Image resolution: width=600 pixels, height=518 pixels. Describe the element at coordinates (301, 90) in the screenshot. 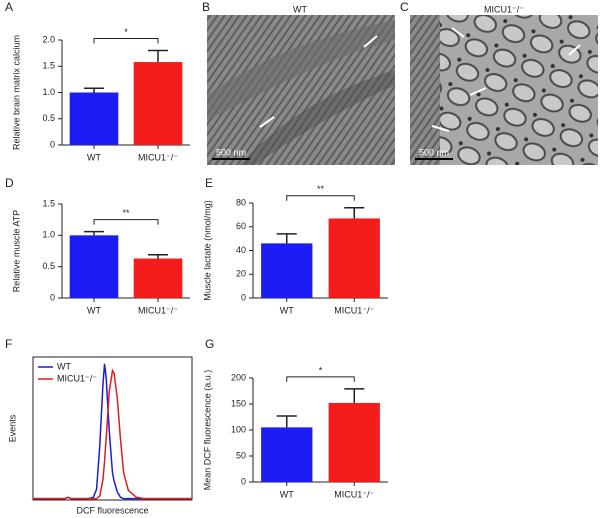

I see `image-b` at that location.